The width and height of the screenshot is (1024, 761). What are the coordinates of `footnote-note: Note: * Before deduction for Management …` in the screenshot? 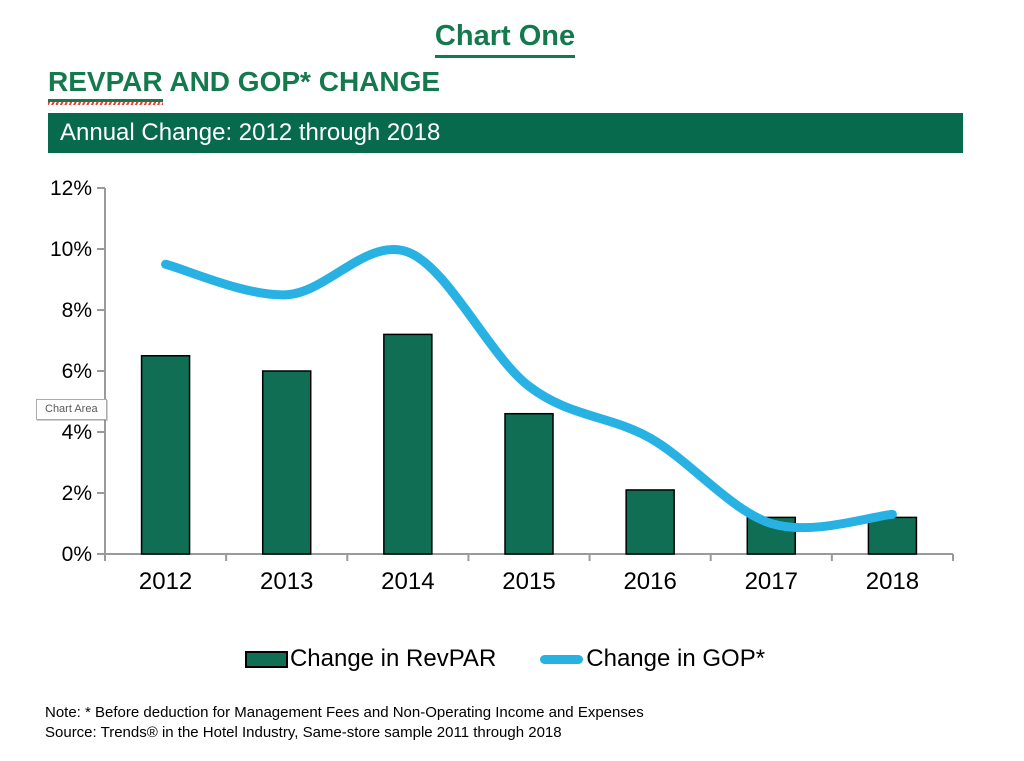 It's located at (344, 712).